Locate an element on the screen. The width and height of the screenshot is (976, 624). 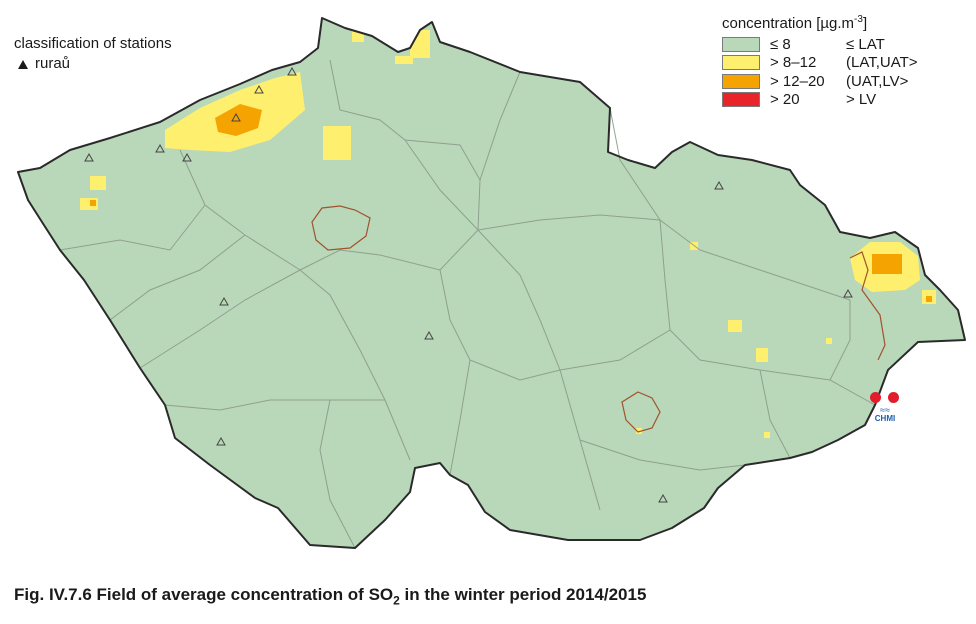
station-legend-title: classification of stations is located at coordinates (93, 43).